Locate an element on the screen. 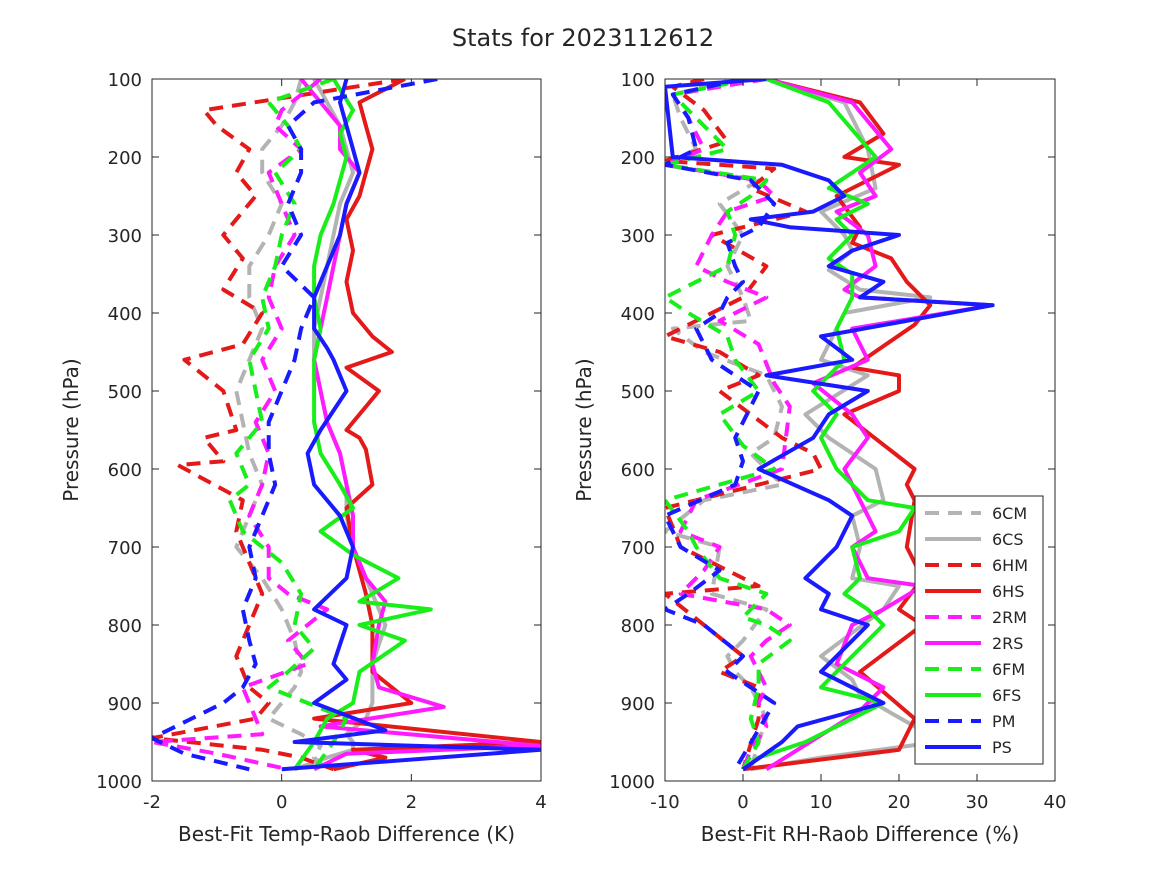 The width and height of the screenshot is (1167, 875). series-line-6hm is located at coordinates (744, 424).